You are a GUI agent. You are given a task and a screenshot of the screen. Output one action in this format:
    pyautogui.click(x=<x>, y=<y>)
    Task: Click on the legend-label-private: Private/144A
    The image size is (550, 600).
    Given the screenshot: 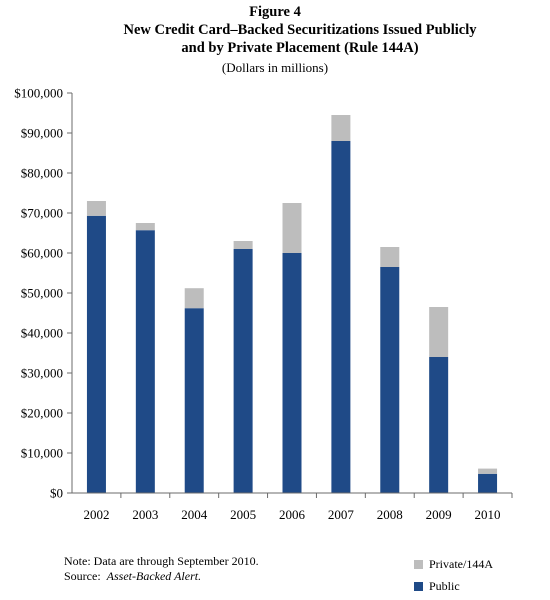 What is the action you would take?
    pyautogui.click(x=461, y=563)
    